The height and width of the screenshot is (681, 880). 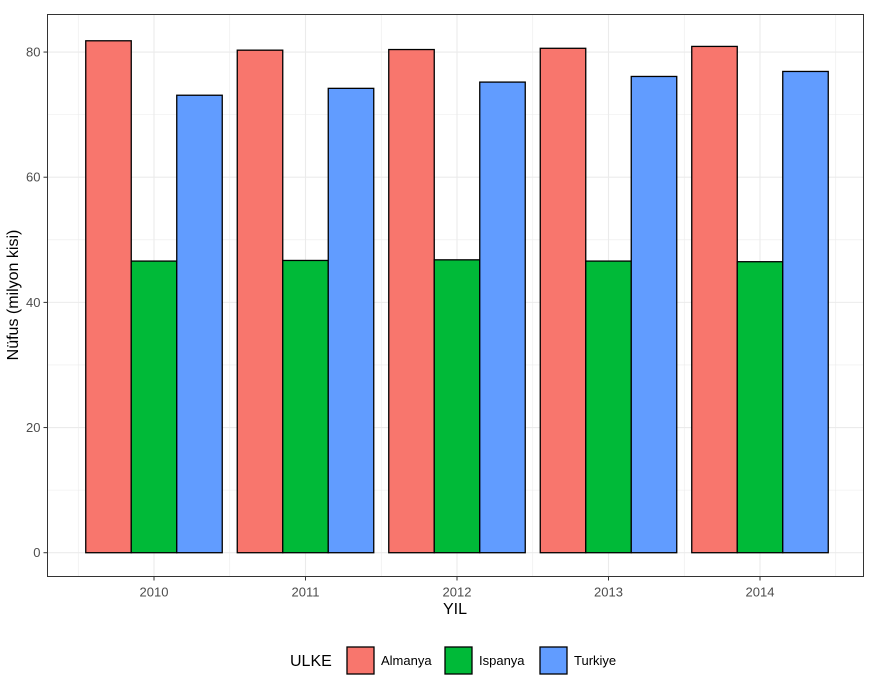 I want to click on y-axis: 0 20 40 60 80, so click(x=37, y=302).